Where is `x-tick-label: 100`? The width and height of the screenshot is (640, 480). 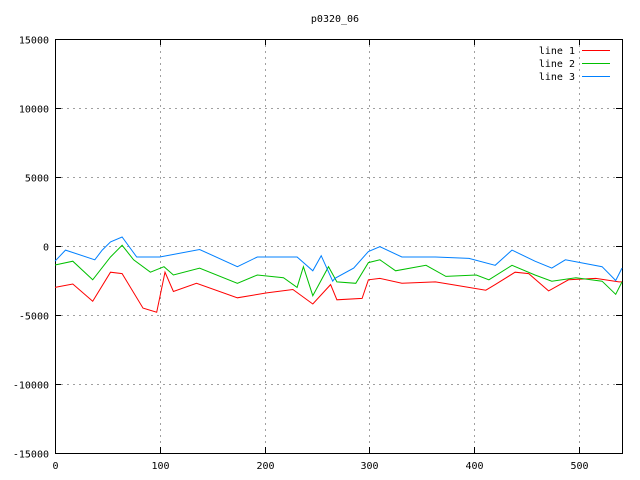 x-tick-label: 100 is located at coordinates (160, 466).